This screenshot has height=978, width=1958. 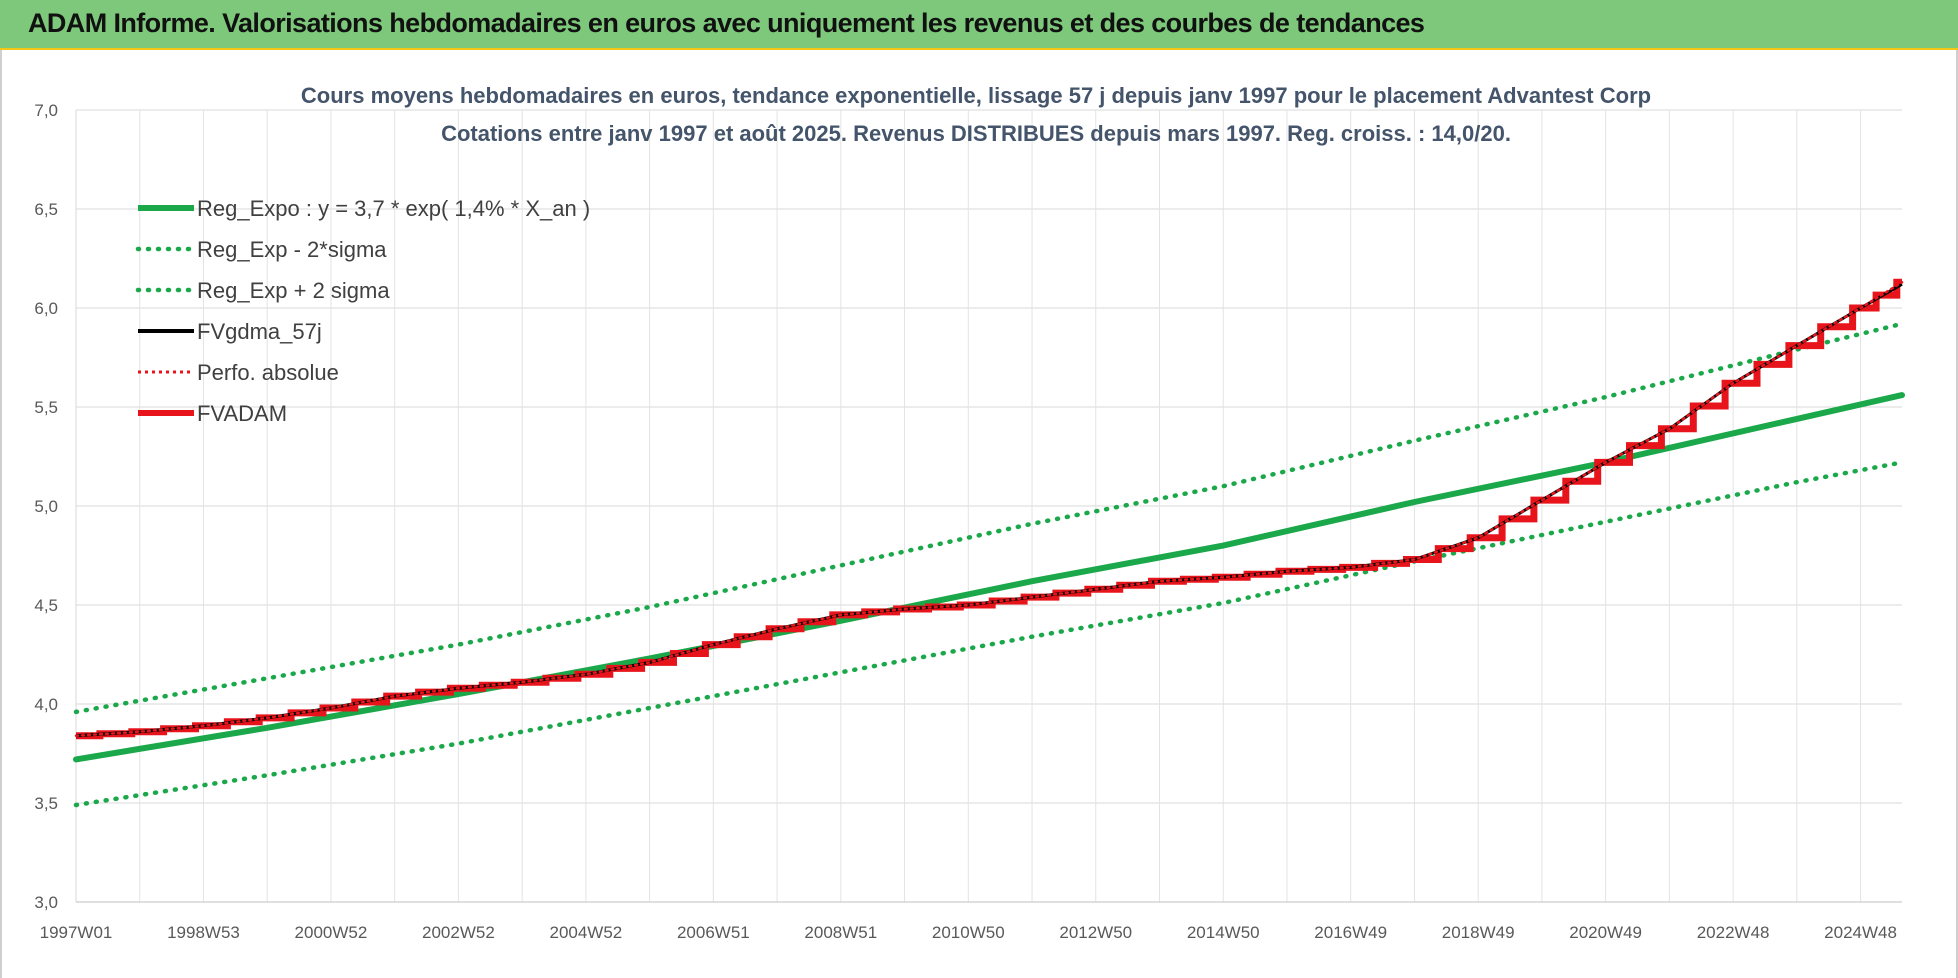 What do you see at coordinates (840, 932) in the screenshot?
I see `x-tick-label: 2008W51` at bounding box center [840, 932].